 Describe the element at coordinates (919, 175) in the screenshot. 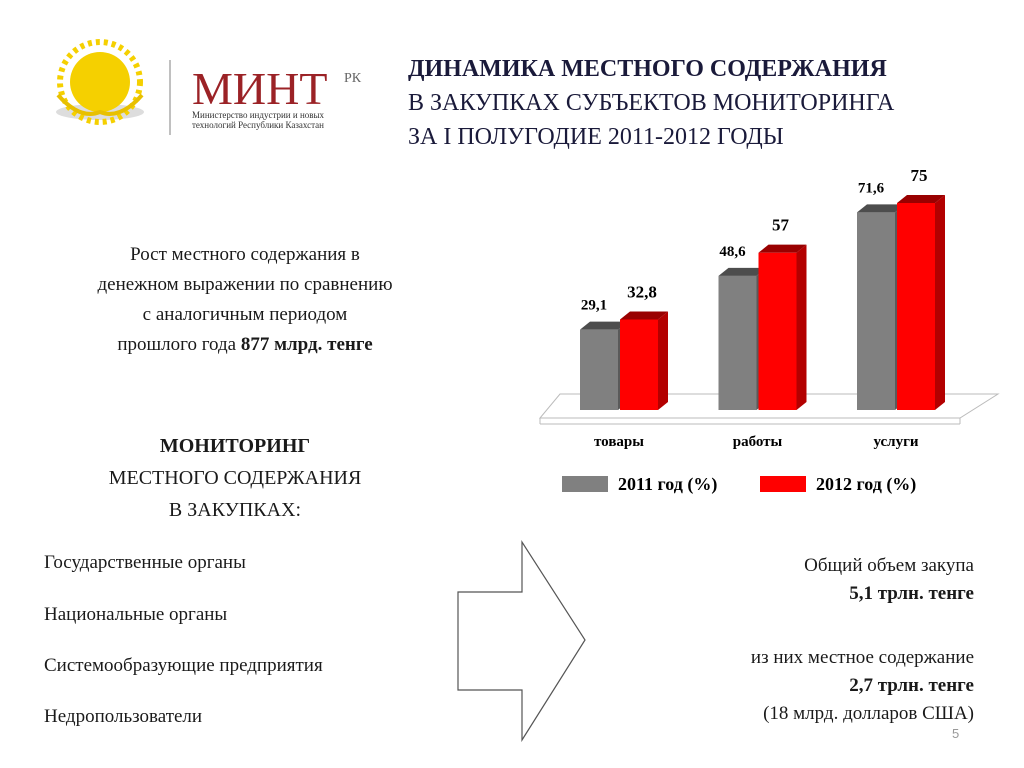

I see `data-label: 75` at that location.